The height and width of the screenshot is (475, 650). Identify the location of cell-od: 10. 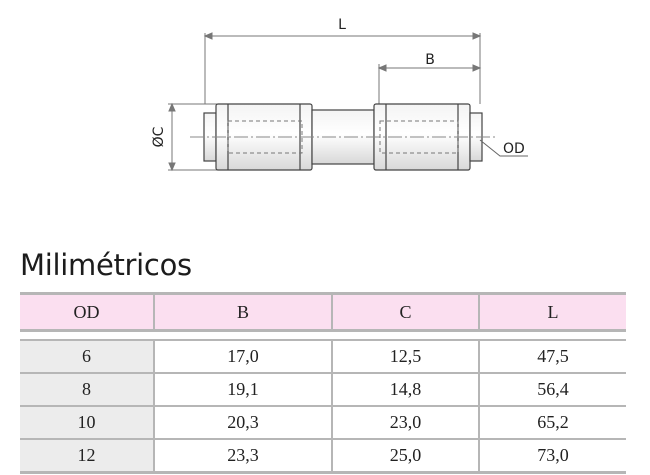
(87, 423).